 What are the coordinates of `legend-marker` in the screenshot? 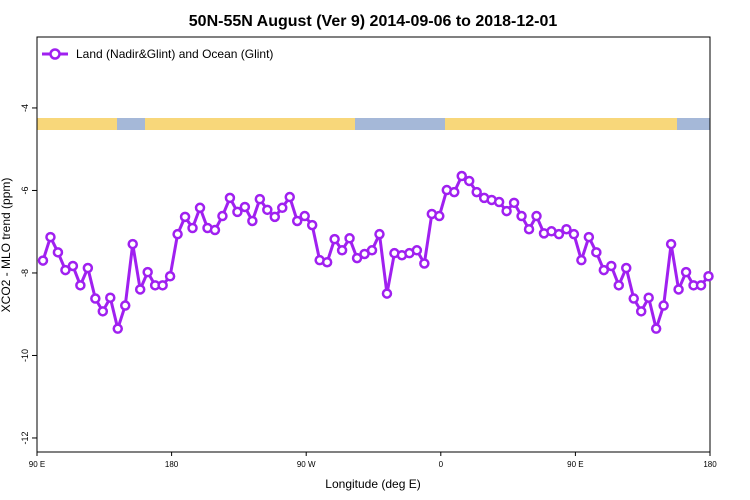 It's located at (55, 54).